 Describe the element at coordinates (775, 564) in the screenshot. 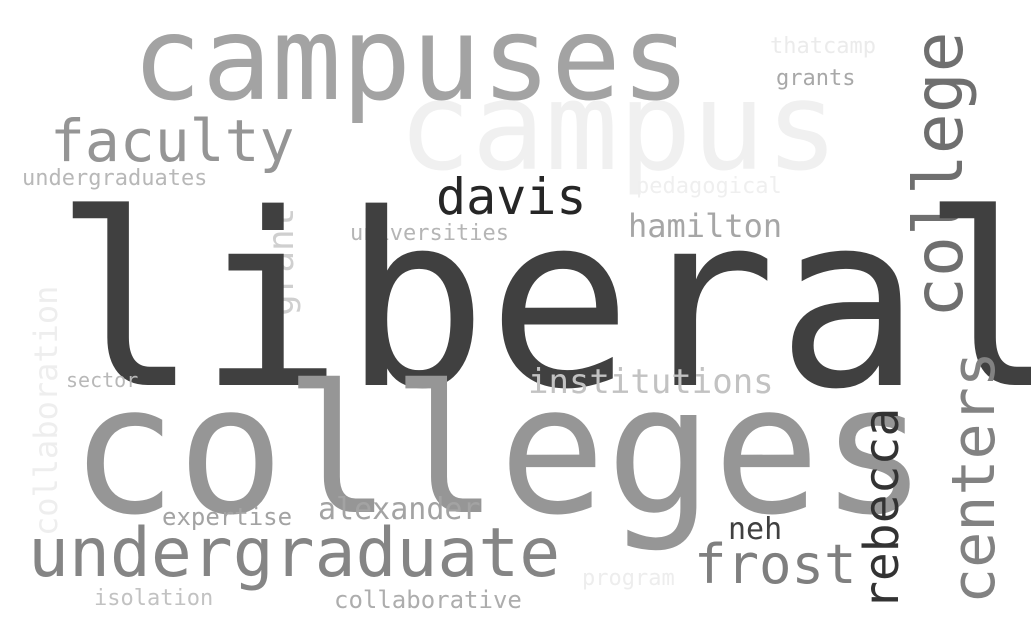

I see `word-frost: frost` at that location.